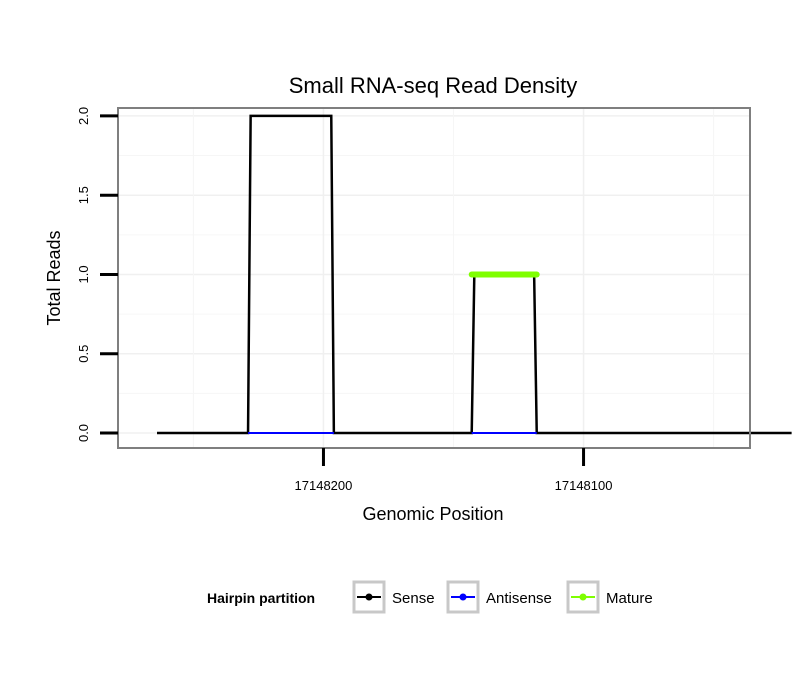 This screenshot has width=810, height=690. I want to click on legend-key-point-sense, so click(369, 597).